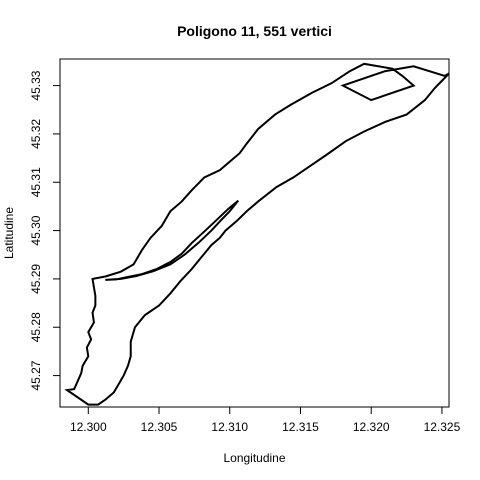  Describe the element at coordinates (36, 230) in the screenshot. I see `y-tick-label: 45.30` at that location.